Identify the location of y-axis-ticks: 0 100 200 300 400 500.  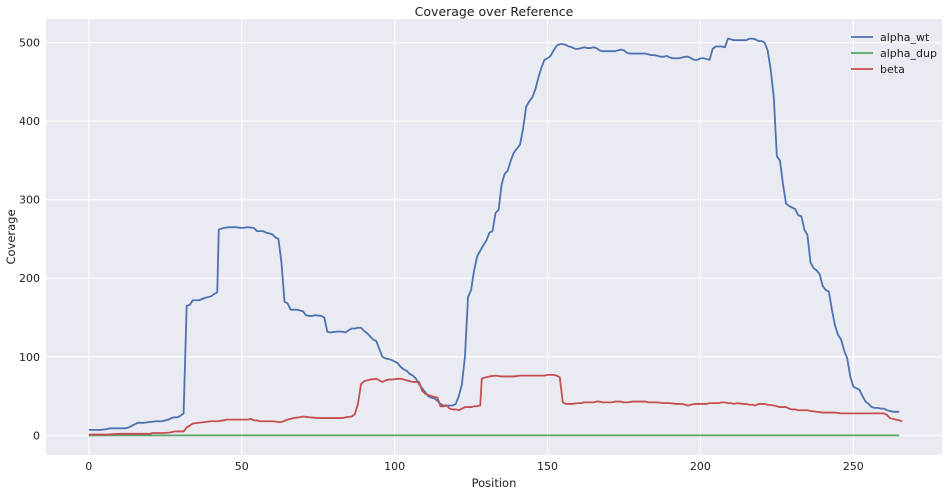
(29, 240).